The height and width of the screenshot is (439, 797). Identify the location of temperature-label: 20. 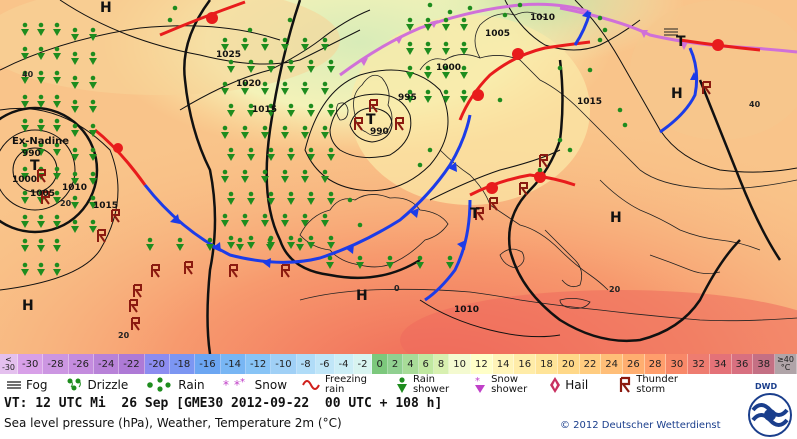
(124, 335).